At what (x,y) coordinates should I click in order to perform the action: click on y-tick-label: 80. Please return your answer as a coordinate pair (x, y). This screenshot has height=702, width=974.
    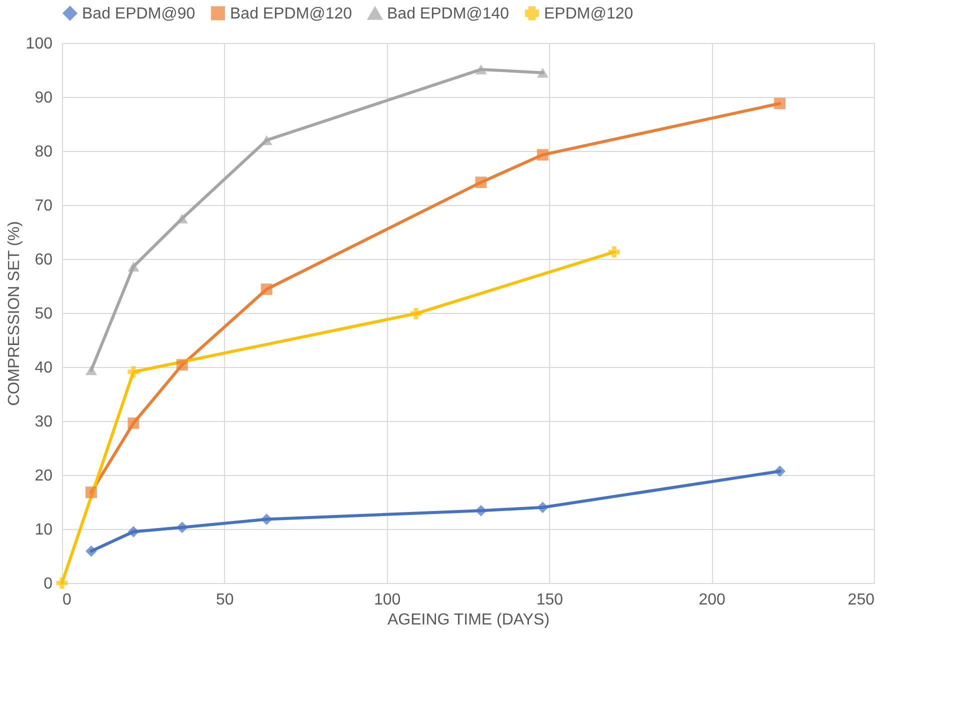
    Looking at the image, I should click on (43, 152).